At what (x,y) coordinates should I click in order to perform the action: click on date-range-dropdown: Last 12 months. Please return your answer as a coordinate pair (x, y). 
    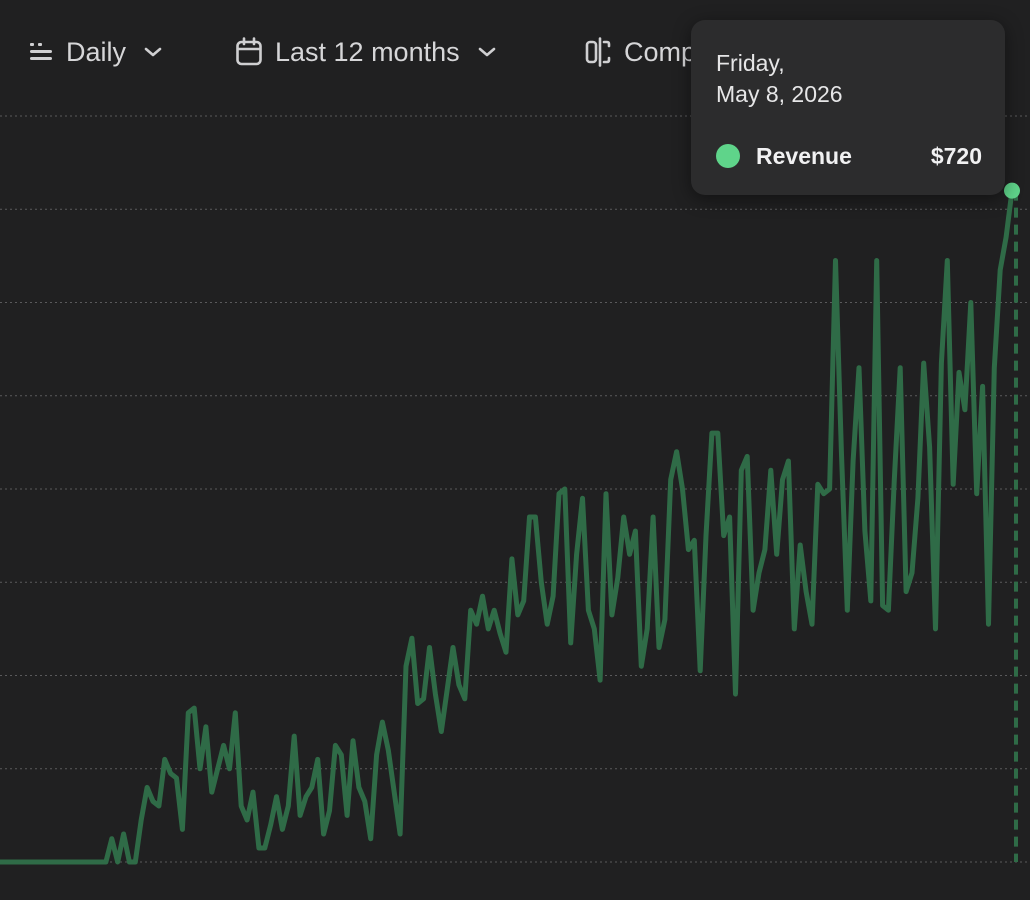
    Looking at the image, I should click on (365, 52).